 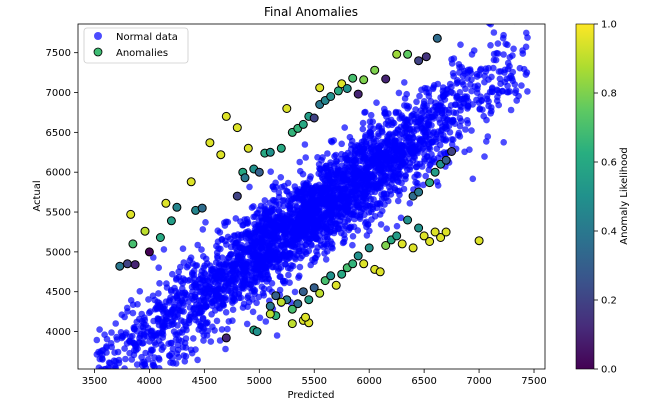 What do you see at coordinates (94, 381) in the screenshot?
I see `x-tick-label: 3500` at bounding box center [94, 381].